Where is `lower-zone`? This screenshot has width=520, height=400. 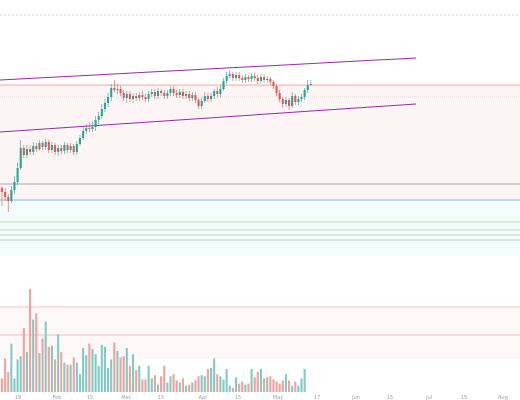
lower-zone is located at coordinates (260, 333).